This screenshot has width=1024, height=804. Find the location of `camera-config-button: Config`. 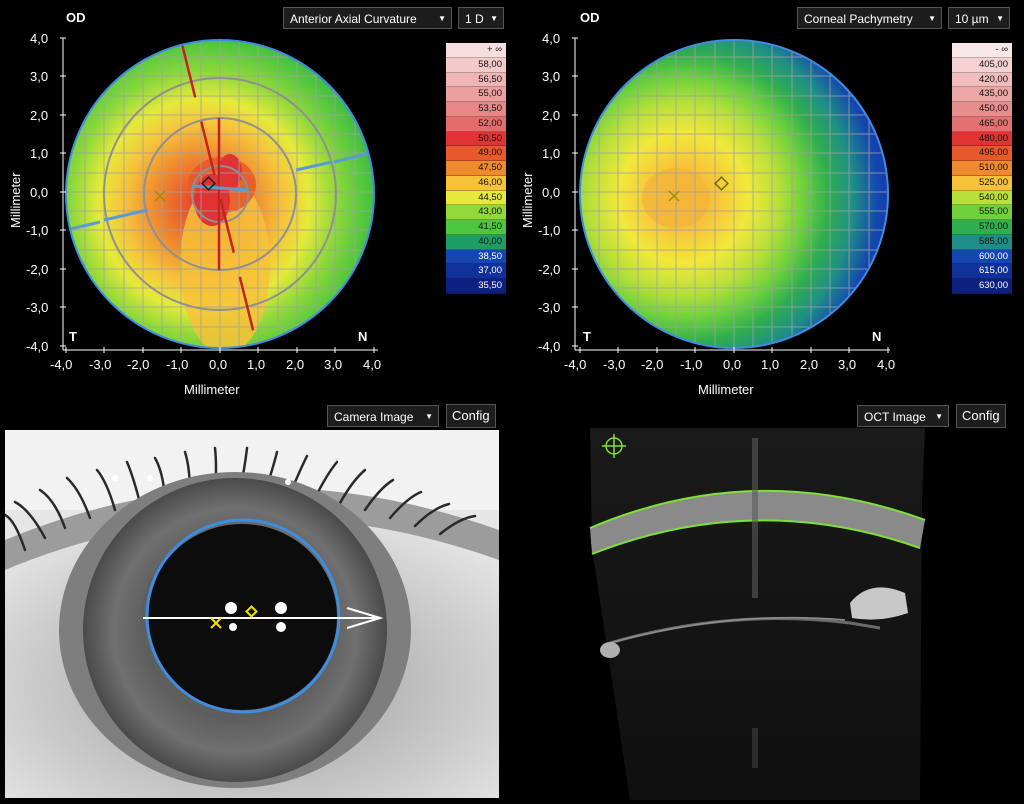

camera-config-button: Config is located at coordinates (471, 416).